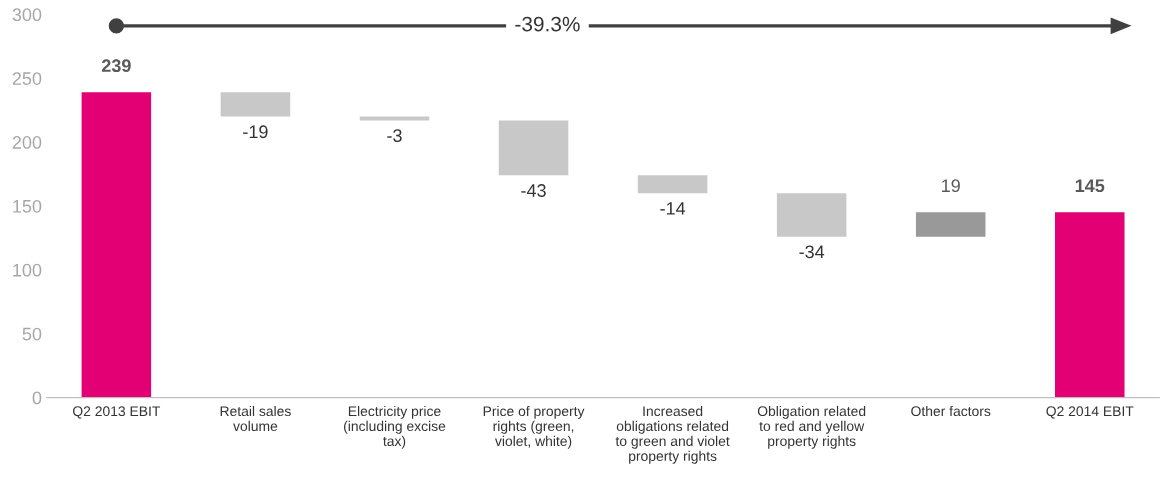 Image resolution: width=1171 pixels, height=479 pixels. I want to click on x-tick-label: Q2 2013 EBIT, so click(117, 412).